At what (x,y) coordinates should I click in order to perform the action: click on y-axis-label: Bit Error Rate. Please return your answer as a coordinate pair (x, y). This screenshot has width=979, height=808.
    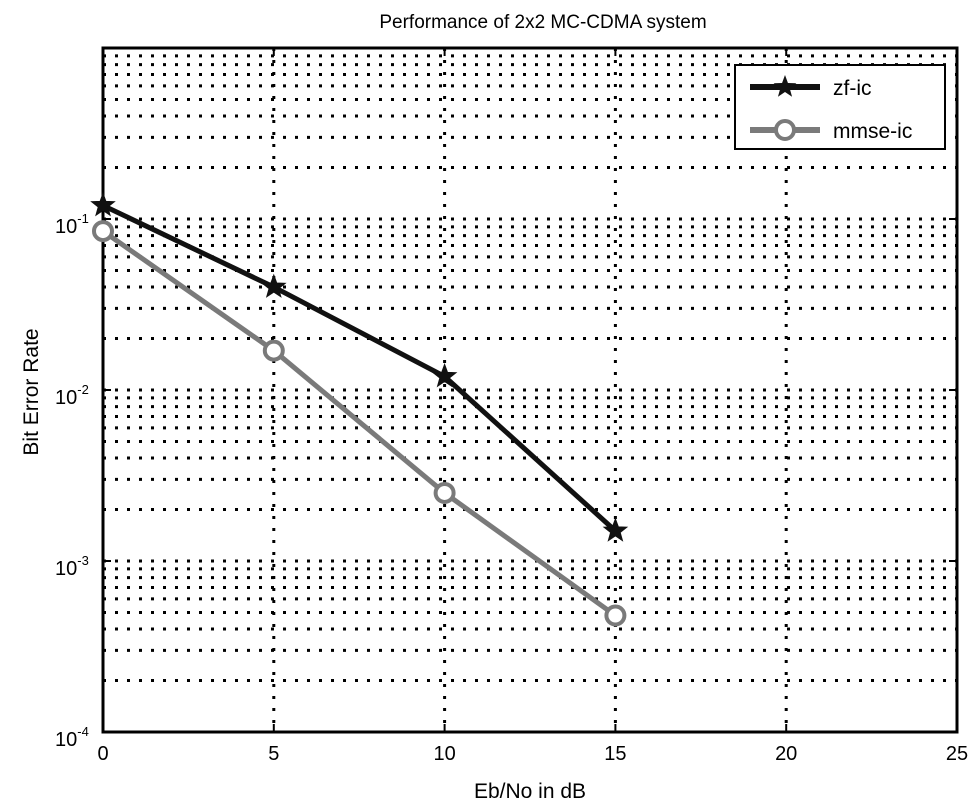
    Looking at the image, I should click on (31, 391).